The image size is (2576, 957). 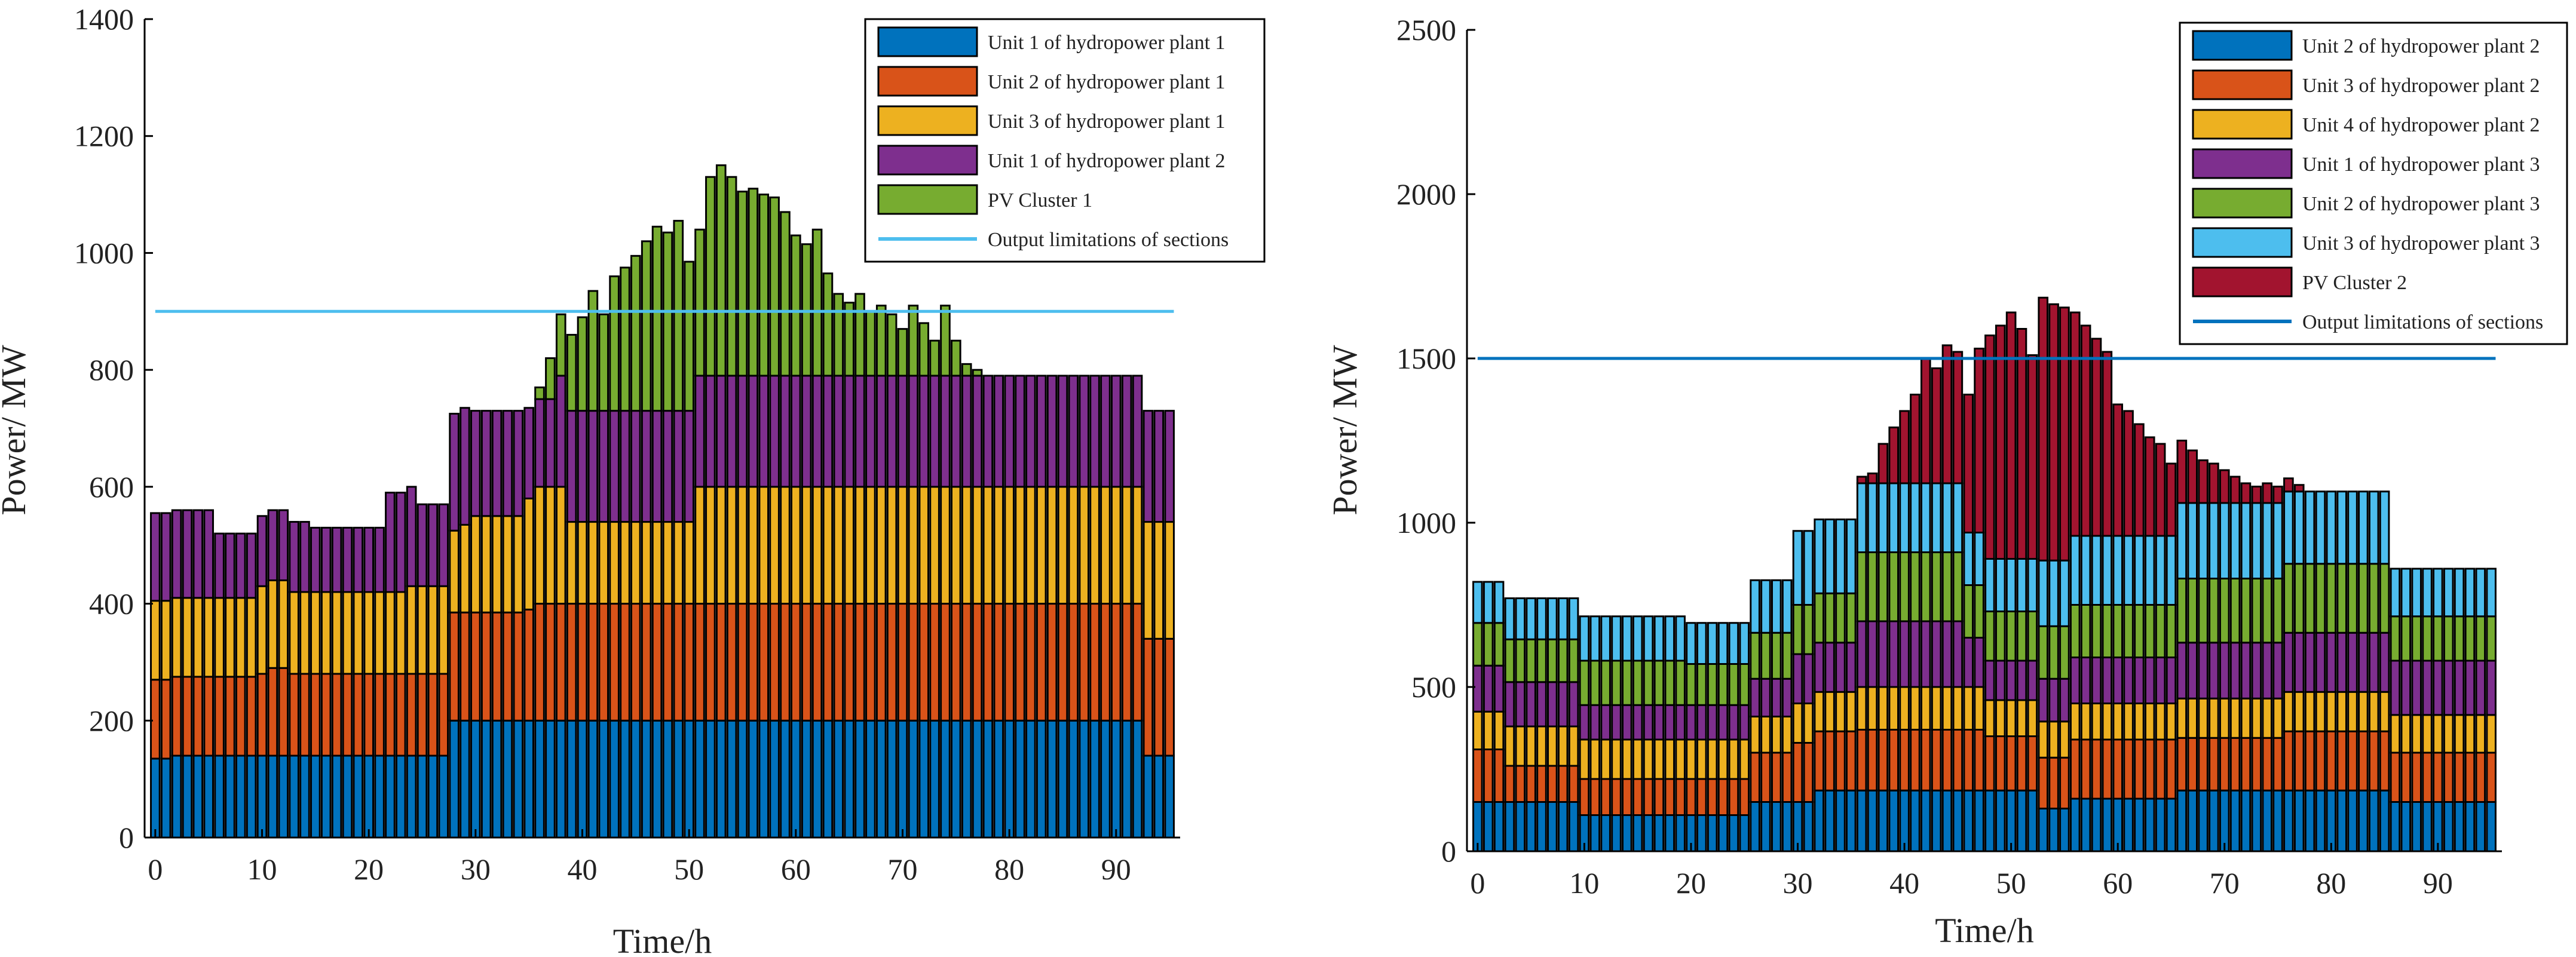 I want to click on bar-s6-t58, so click(x=2096, y=570).